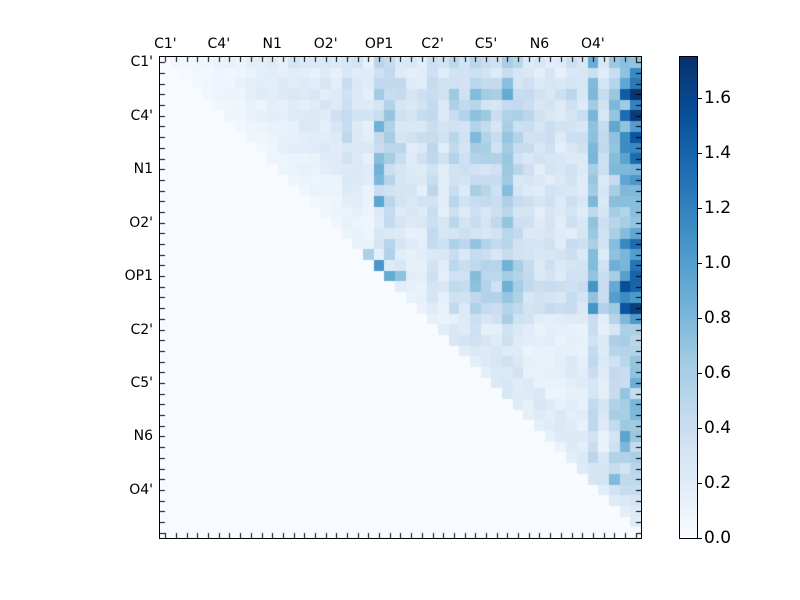 The image size is (800, 600). Describe the element at coordinates (432, 44) in the screenshot. I see `x-tick-label: C2'` at that location.